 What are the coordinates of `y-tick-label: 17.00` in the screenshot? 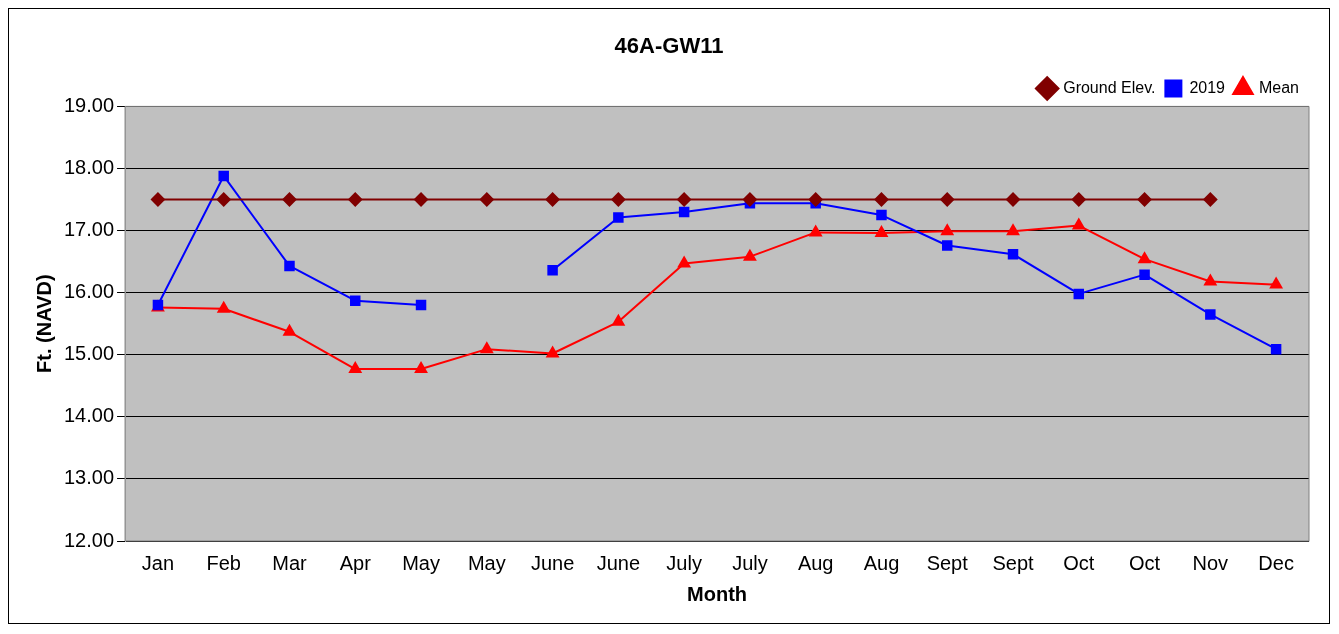 It's located at (89, 229).